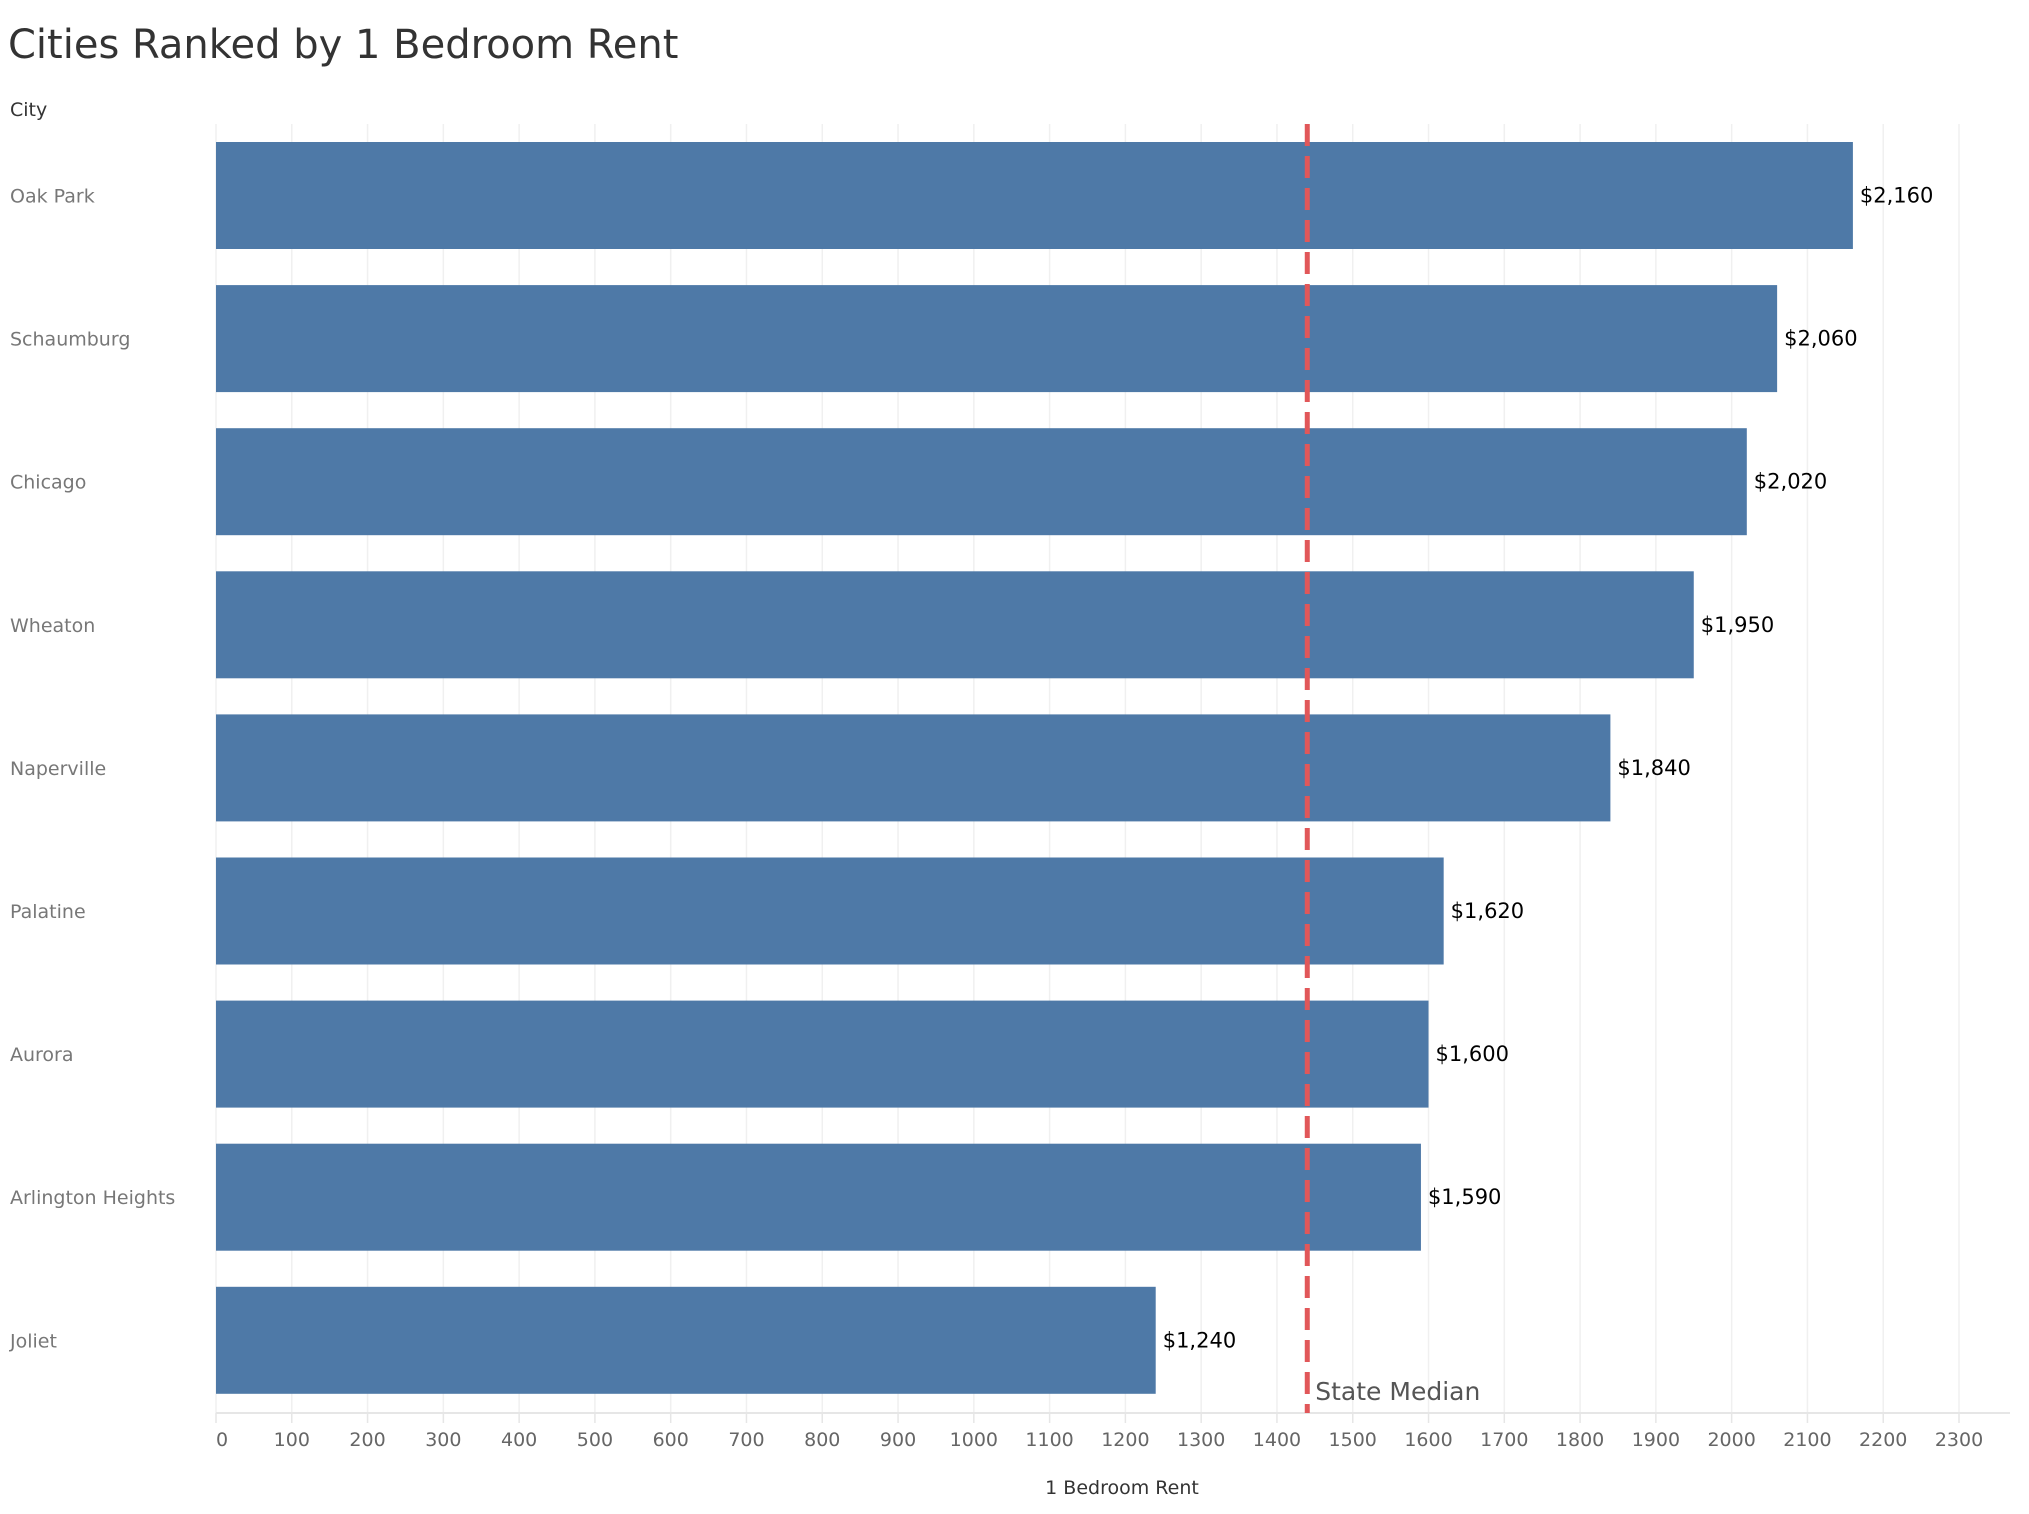  I want to click on data-label: $2,060, so click(1820, 339).